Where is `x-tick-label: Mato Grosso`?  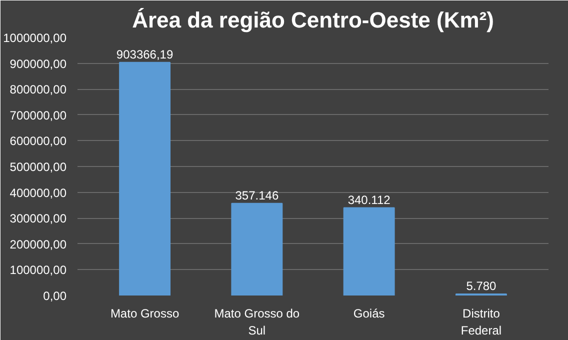
x-tick-label: Mato Grosso is located at coordinates (145, 313).